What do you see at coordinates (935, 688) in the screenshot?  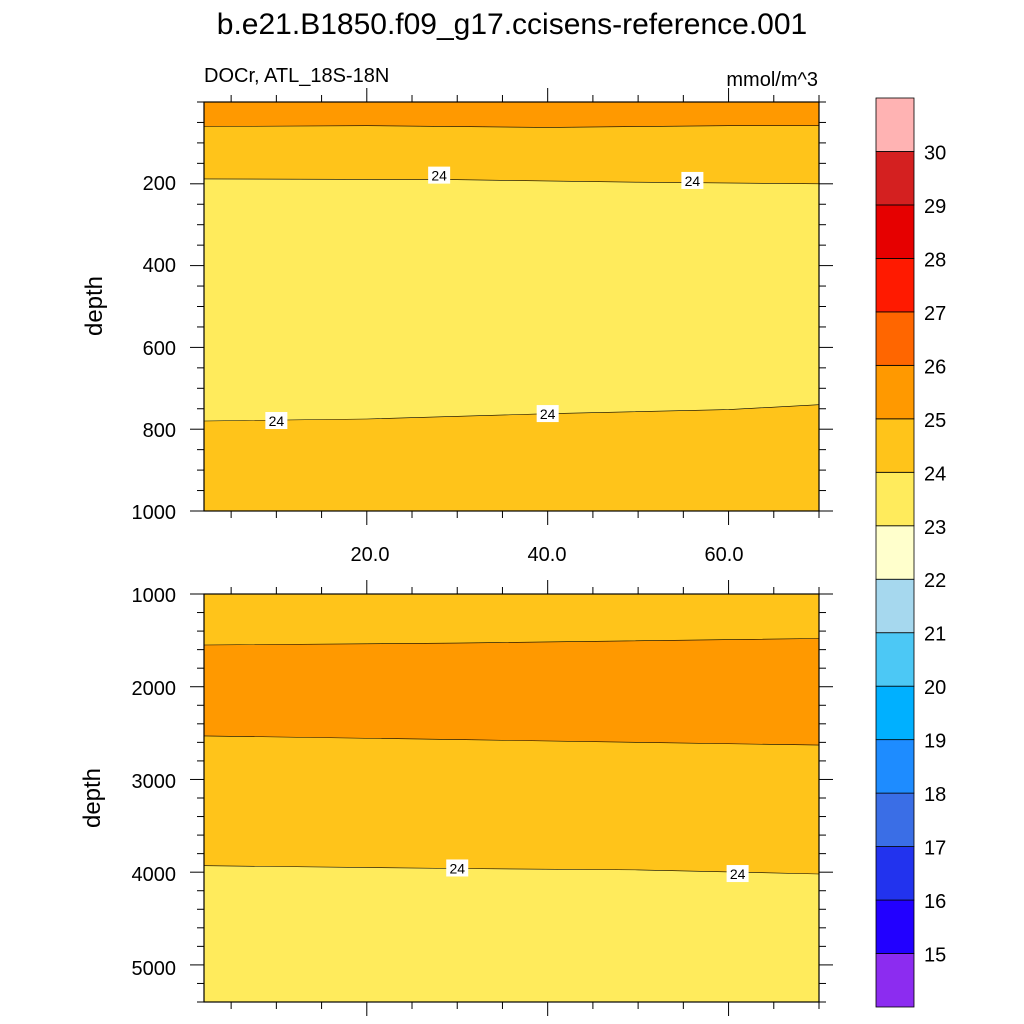 I see `colorbar-label: 20` at bounding box center [935, 688].